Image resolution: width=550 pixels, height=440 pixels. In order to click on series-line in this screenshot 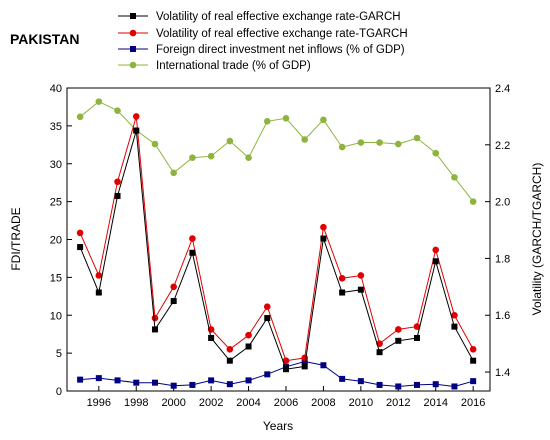, I will do `click(277, 374)`.